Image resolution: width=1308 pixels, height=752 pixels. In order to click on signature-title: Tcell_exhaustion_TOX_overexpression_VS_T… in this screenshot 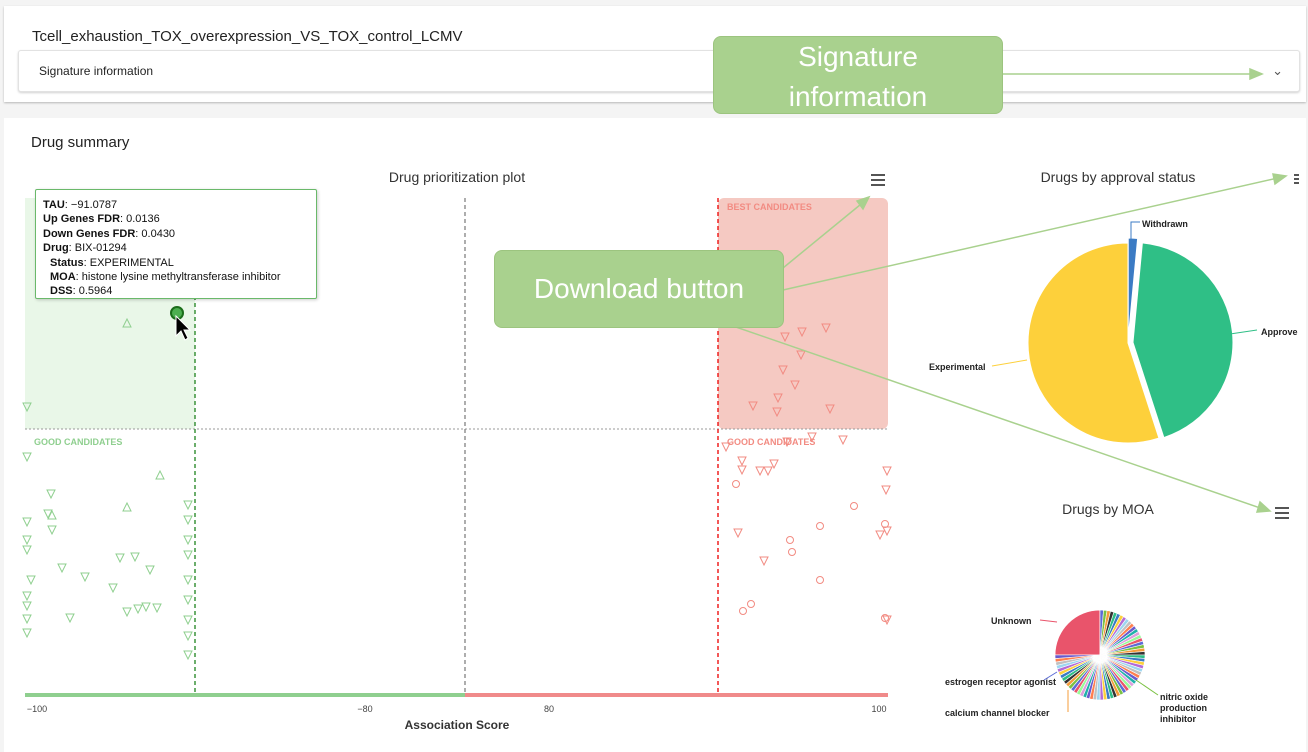, I will do `click(247, 36)`.